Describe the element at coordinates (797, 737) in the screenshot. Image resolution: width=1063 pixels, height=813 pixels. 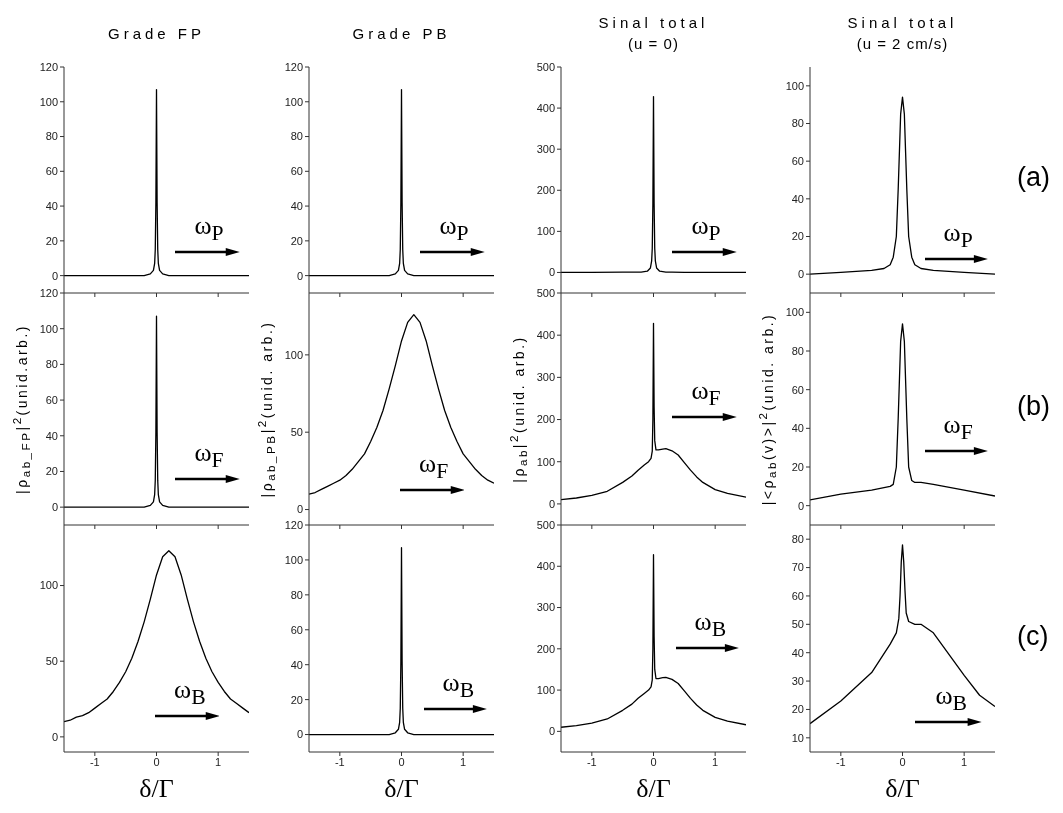
I see `y-tick-label: 10` at that location.